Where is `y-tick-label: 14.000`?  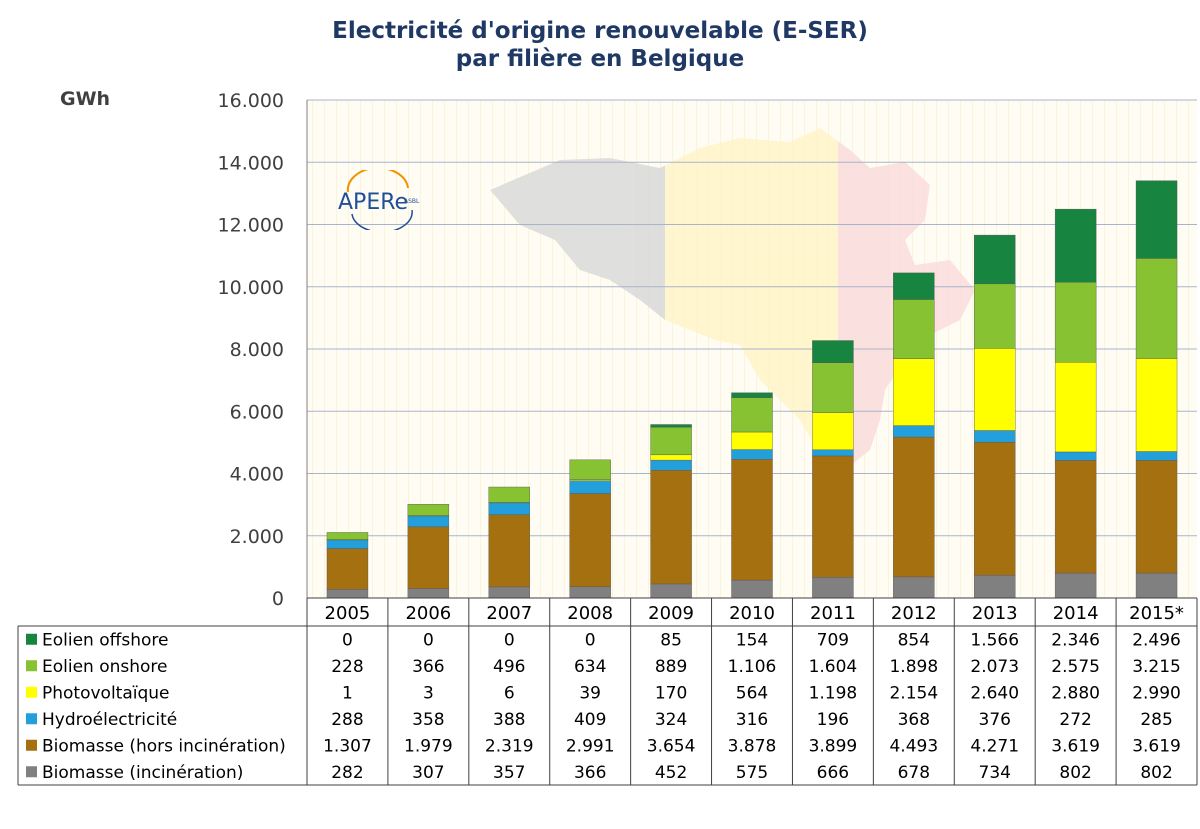 y-tick-label: 14.000 is located at coordinates (251, 163).